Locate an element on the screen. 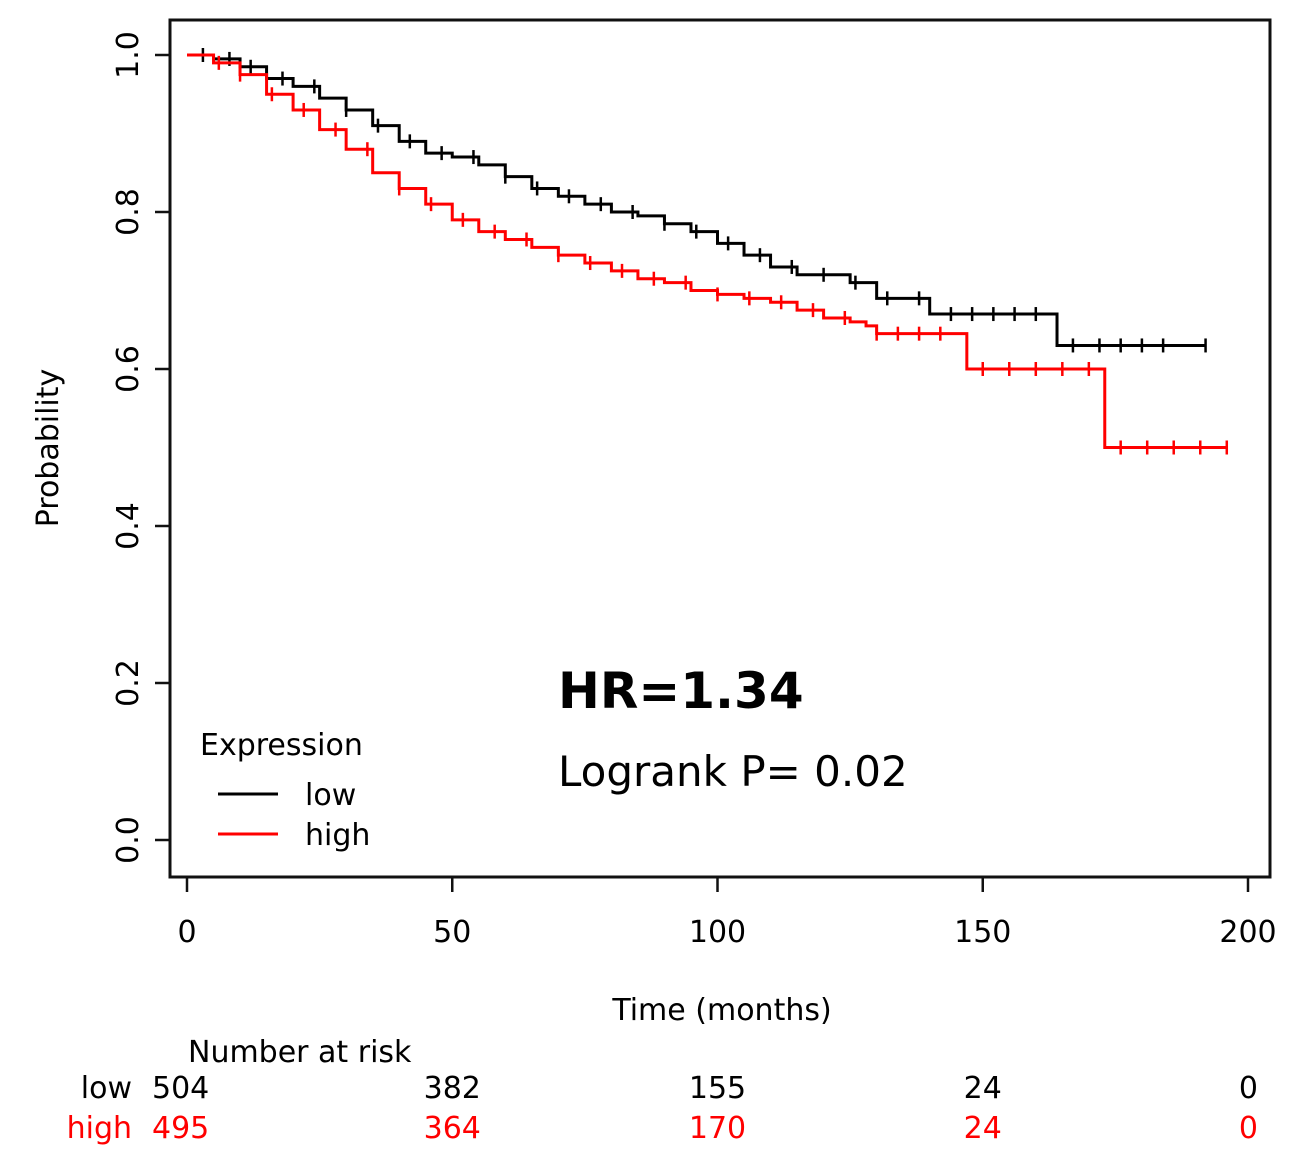 Image resolution: width=1310 pixels, height=1173 pixels. risk-value-high: 170 is located at coordinates (717, 1128).